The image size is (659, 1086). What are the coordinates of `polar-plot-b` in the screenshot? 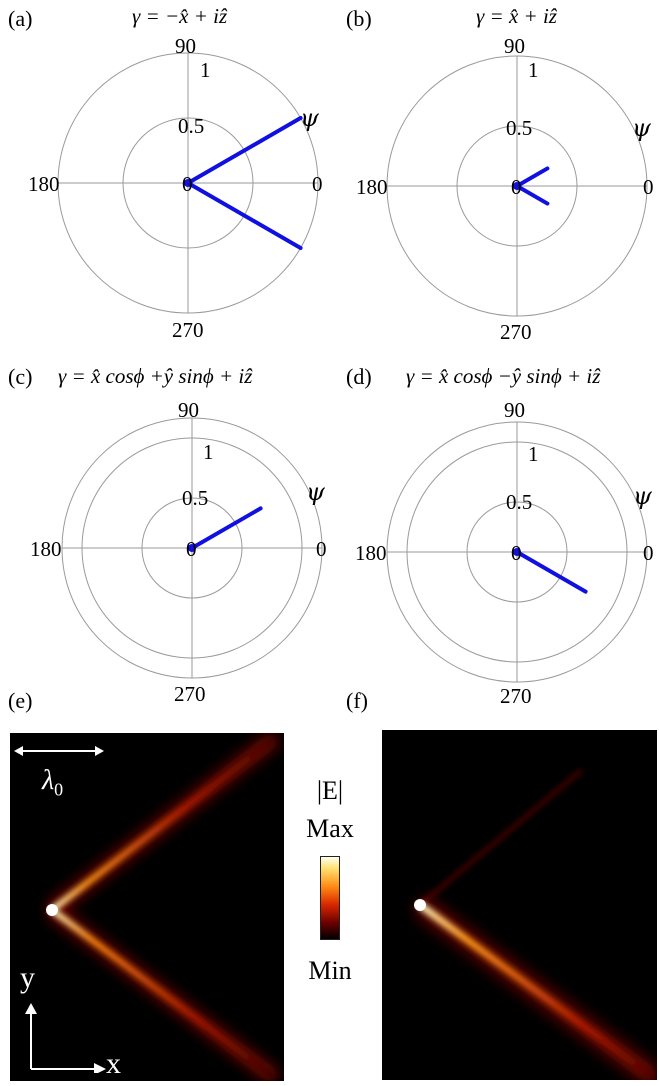 It's located at (517, 186).